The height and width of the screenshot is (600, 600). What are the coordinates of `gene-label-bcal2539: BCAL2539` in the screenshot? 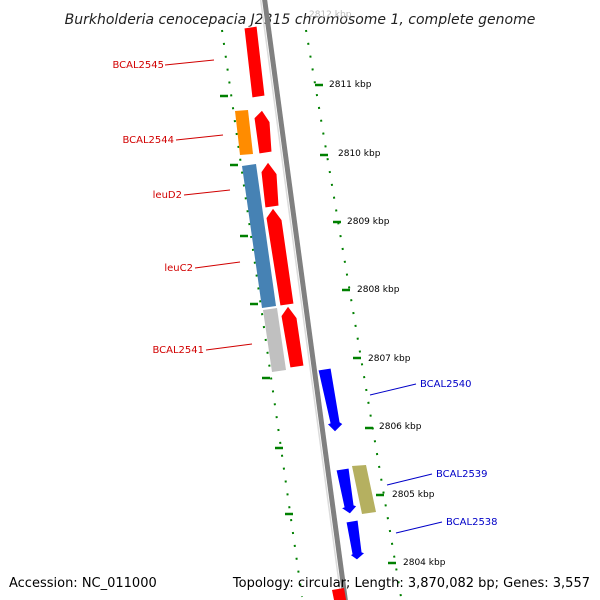 It's located at (462, 474).